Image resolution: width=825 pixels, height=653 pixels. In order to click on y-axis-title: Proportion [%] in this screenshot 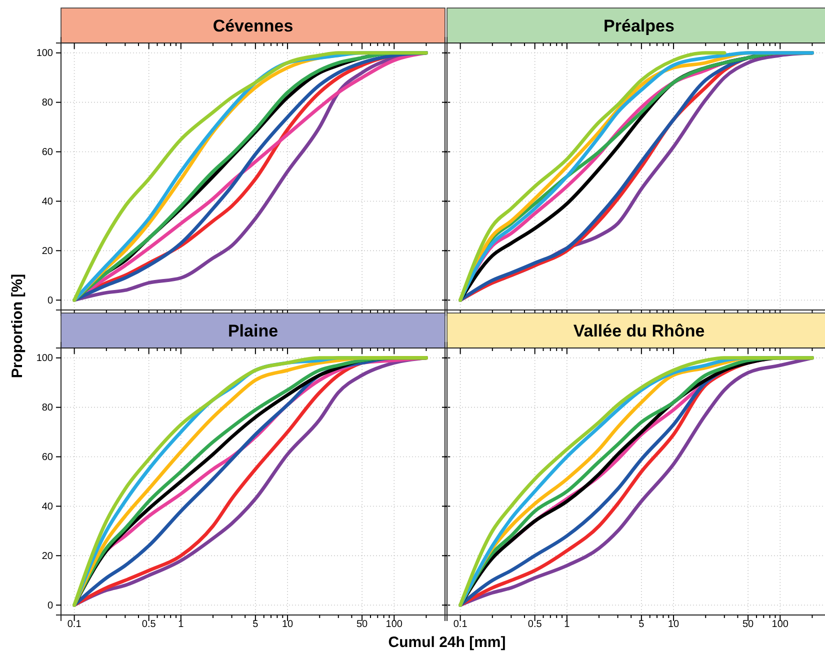, I will do `click(17, 326)`.